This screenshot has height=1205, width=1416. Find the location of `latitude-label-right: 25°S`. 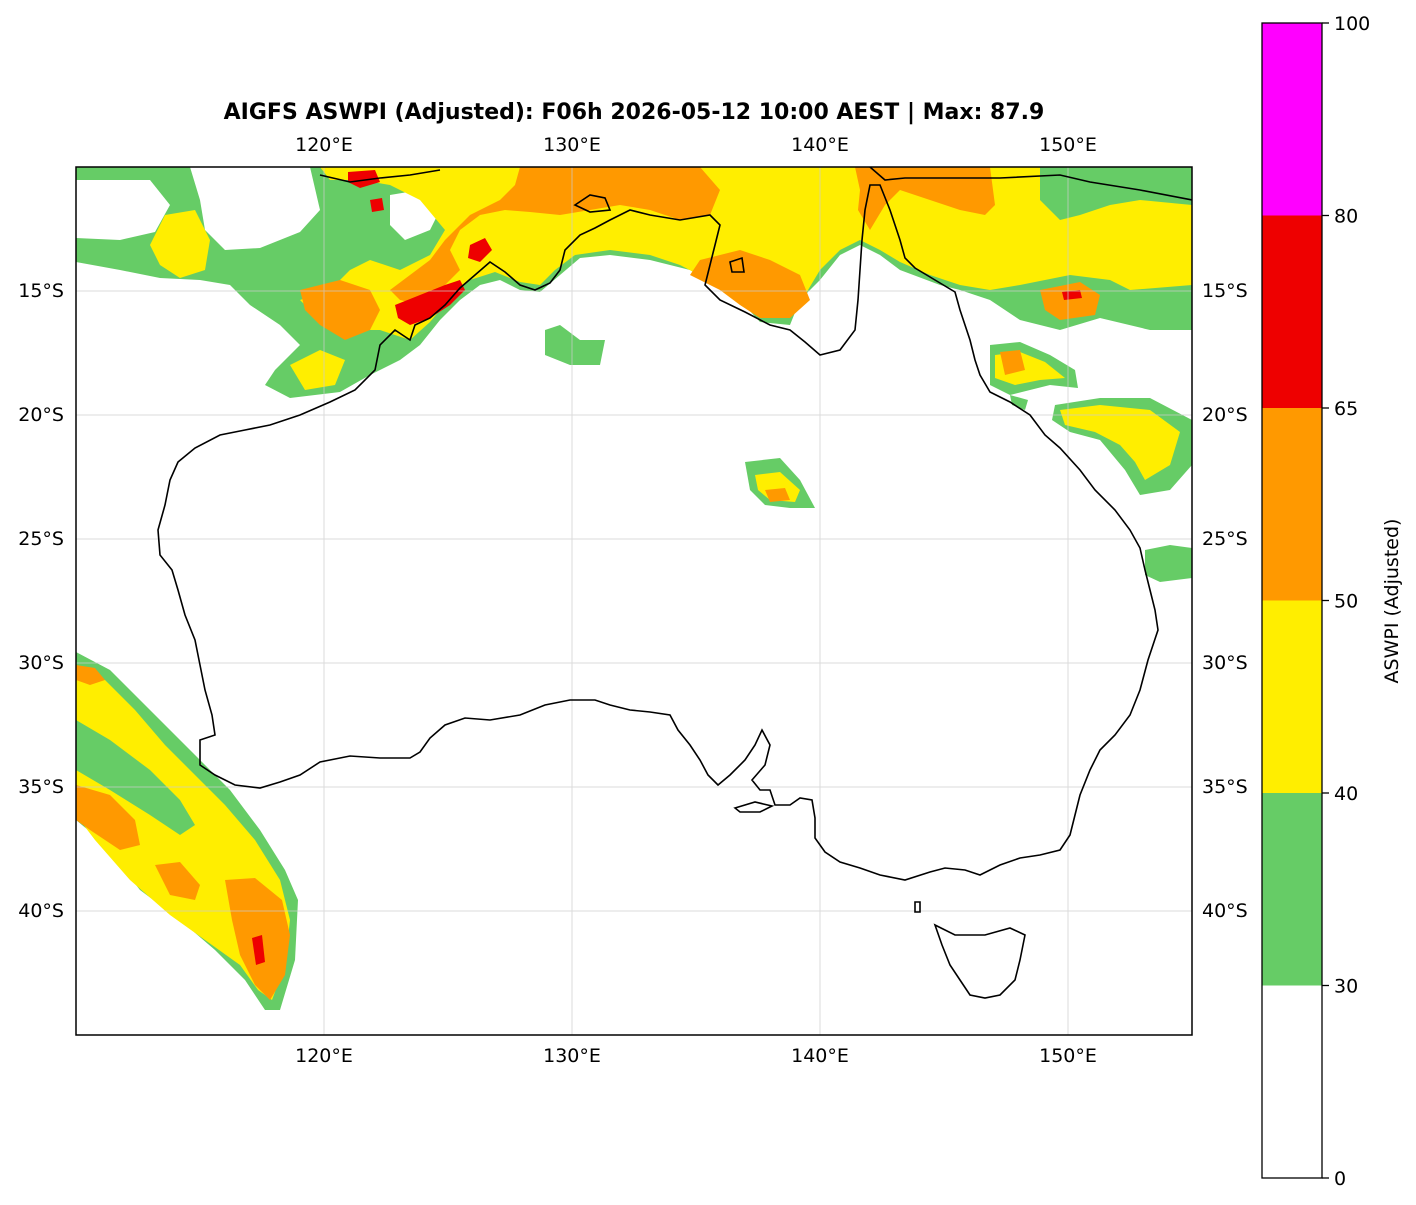

latitude-label-right: 25°S is located at coordinates (1225, 539).